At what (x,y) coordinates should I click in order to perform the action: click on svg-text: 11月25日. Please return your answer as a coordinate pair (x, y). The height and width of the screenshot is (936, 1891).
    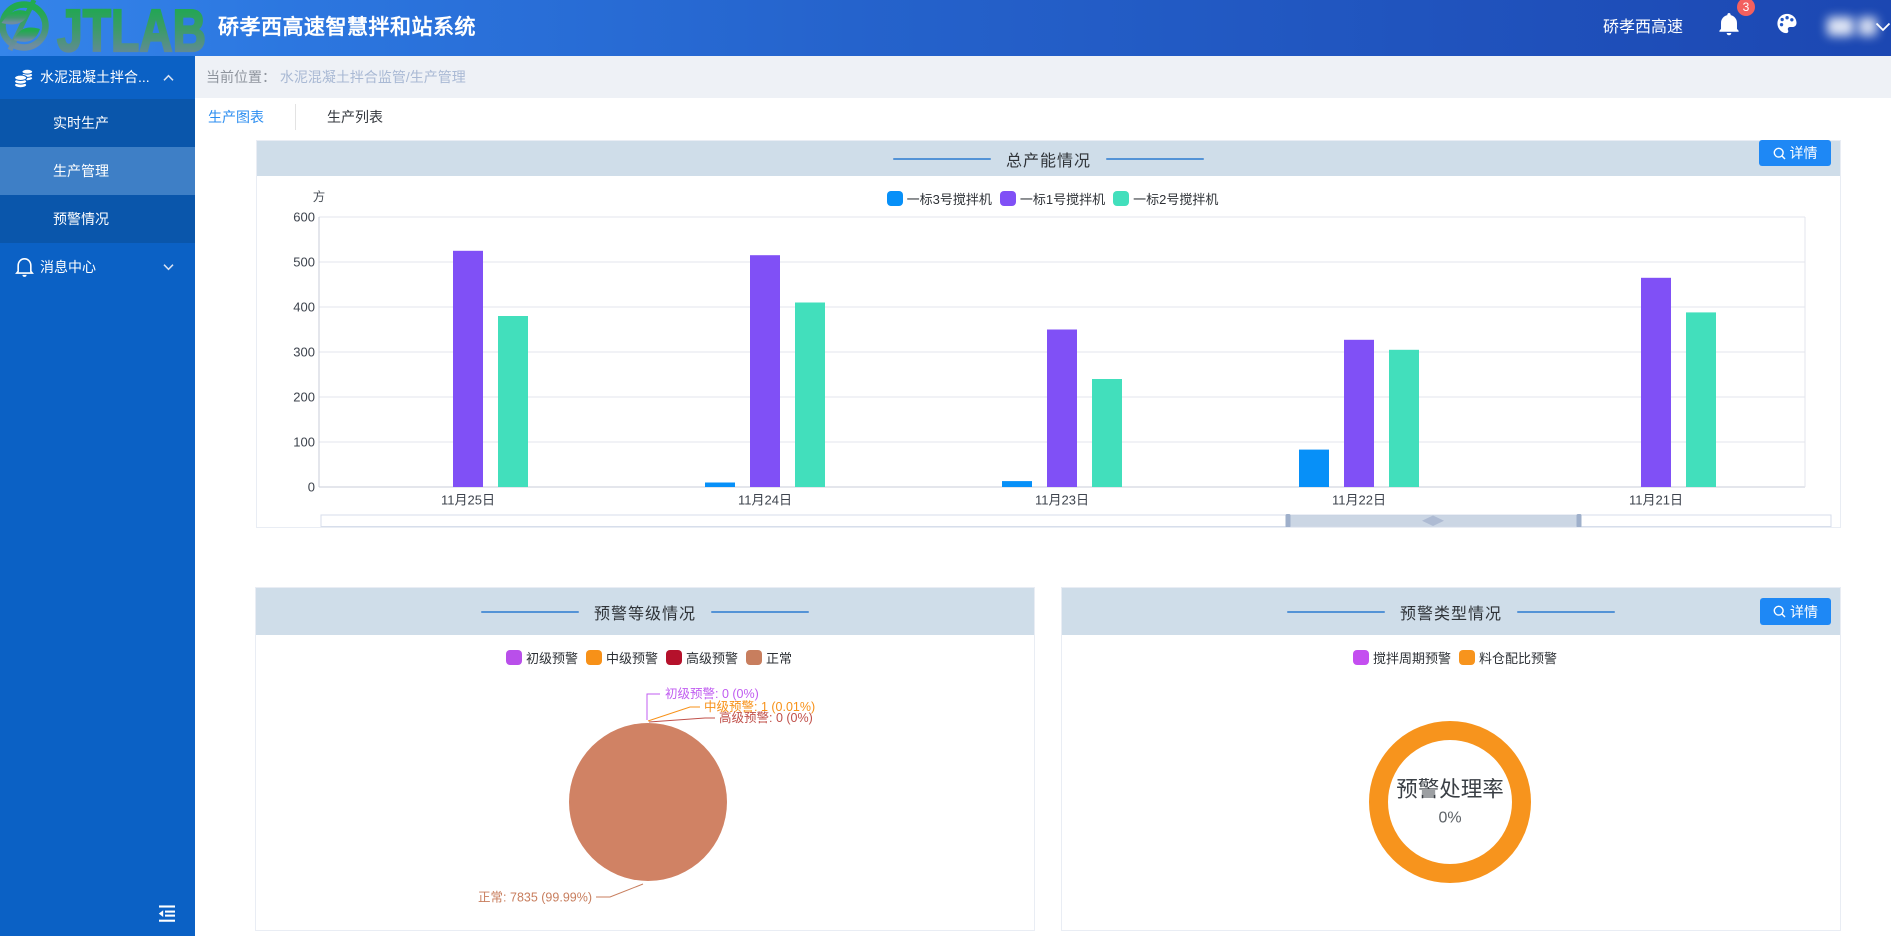
    Looking at the image, I should click on (468, 500).